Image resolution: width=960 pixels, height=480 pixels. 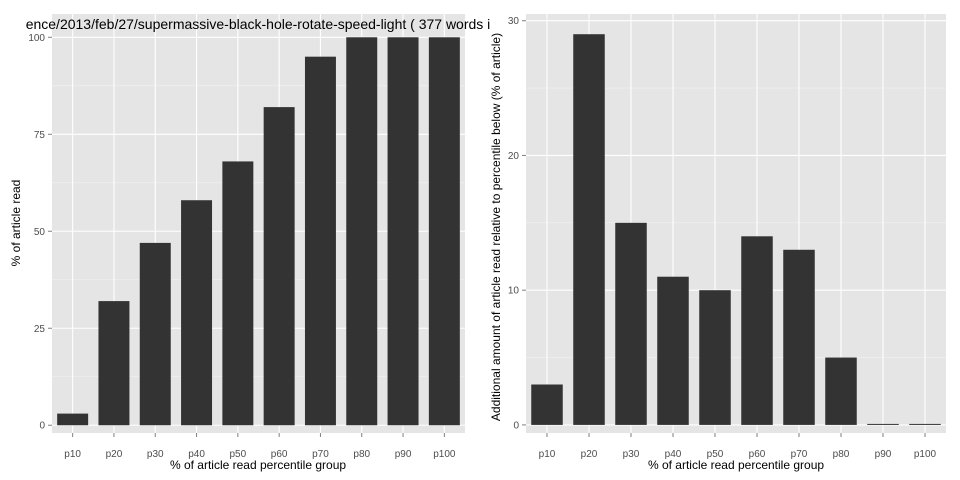 What do you see at coordinates (42, 426) in the screenshot?
I see `left-y-tick-label: 0` at bounding box center [42, 426].